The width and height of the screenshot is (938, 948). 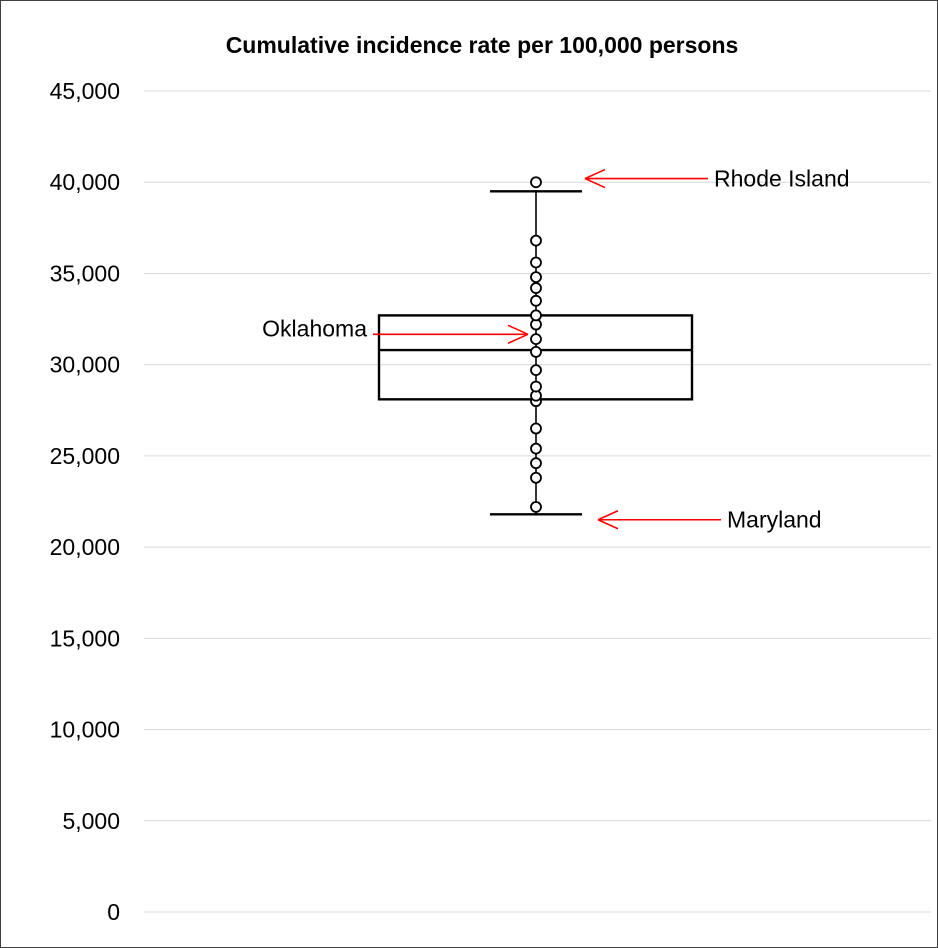 I want to click on y-tick-label: 15,000, so click(x=85, y=638).